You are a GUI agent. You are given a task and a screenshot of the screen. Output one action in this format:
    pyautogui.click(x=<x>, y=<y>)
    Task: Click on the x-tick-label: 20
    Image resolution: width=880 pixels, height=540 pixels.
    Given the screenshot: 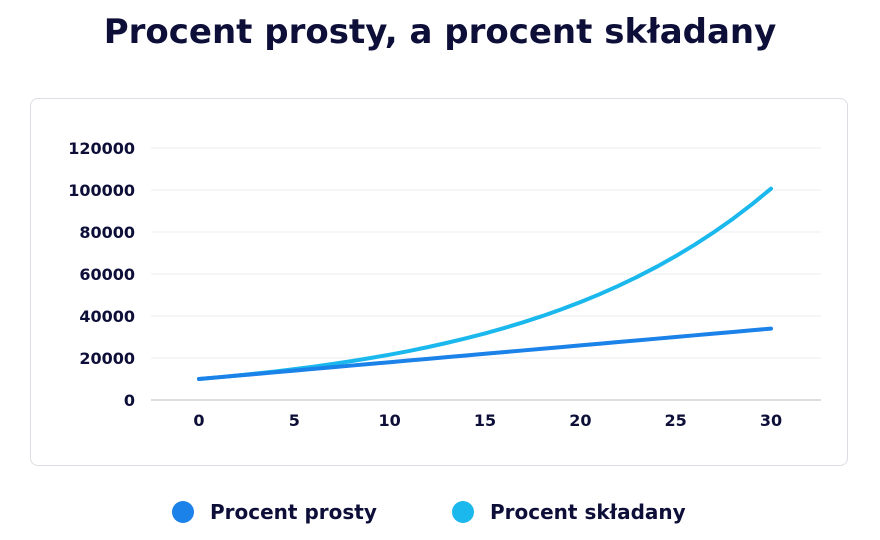 What is the action you would take?
    pyautogui.click(x=580, y=420)
    